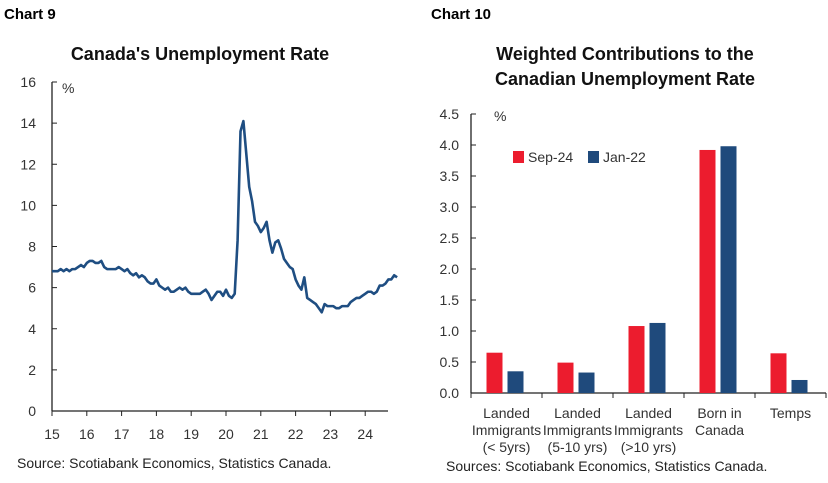 The image size is (828, 483). Describe the element at coordinates (450, 331) in the screenshot. I see `chart10-y-tick-label: 1.0` at that location.